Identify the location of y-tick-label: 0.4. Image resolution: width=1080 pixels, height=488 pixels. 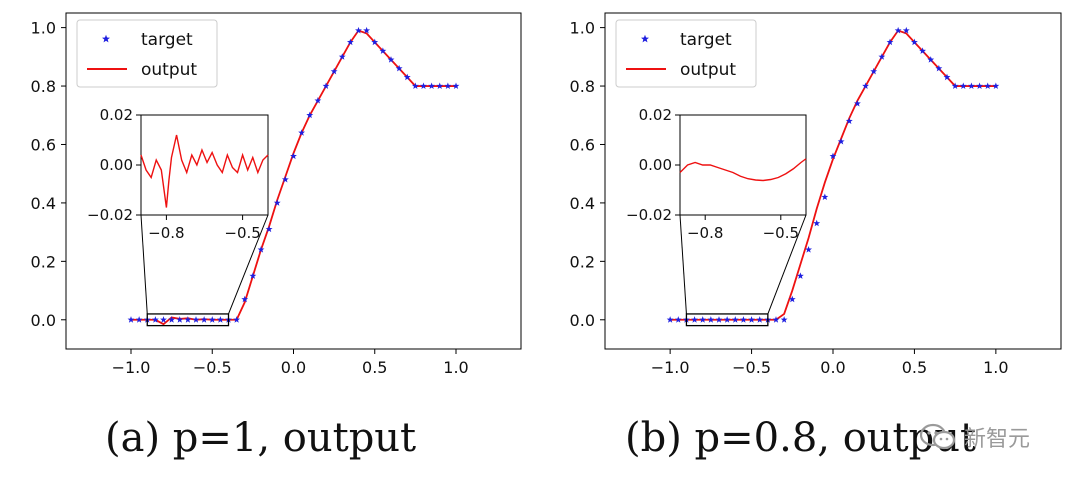
(582, 203).